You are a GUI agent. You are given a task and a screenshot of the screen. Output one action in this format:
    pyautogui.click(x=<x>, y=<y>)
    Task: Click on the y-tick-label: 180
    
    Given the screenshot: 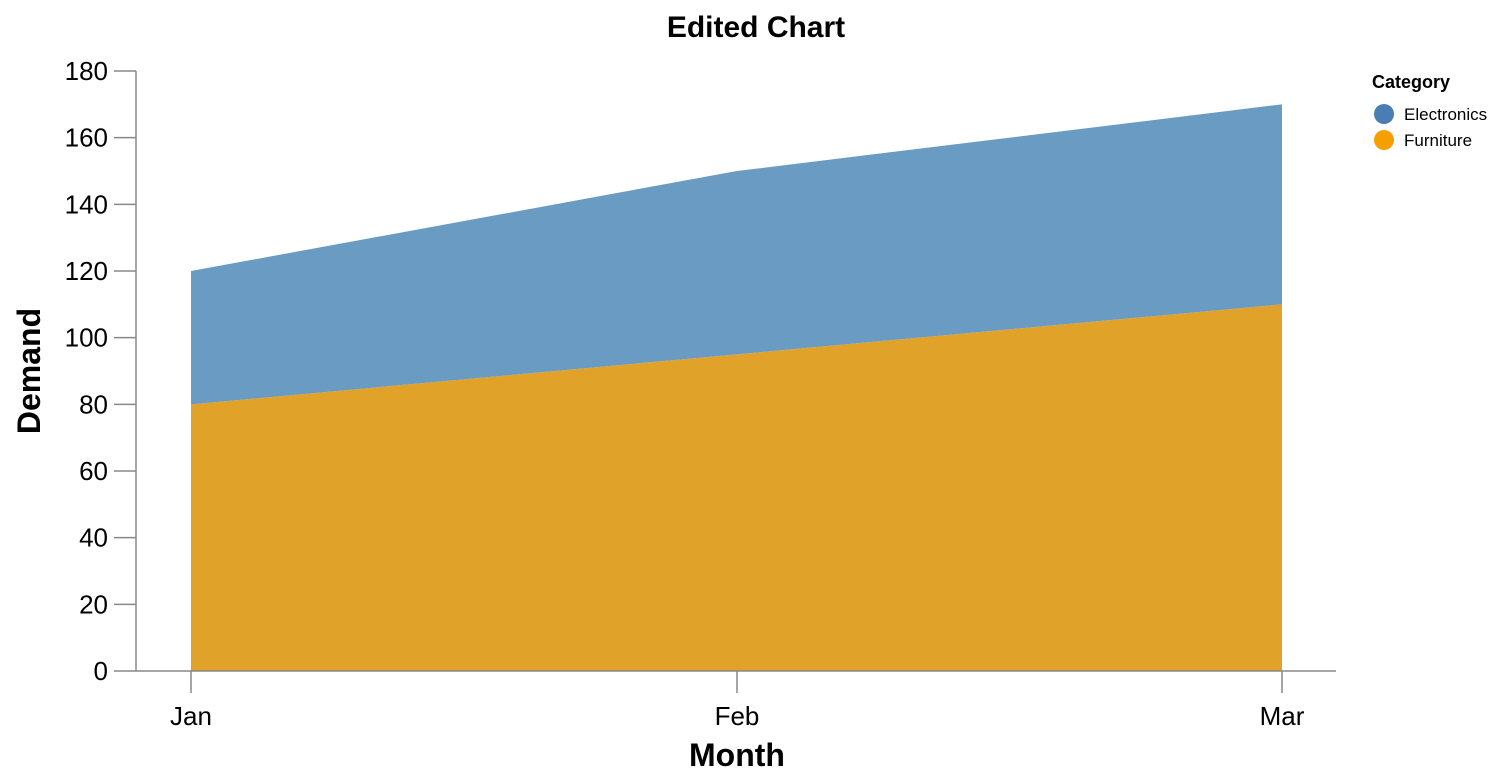 What is the action you would take?
    pyautogui.click(x=86, y=71)
    